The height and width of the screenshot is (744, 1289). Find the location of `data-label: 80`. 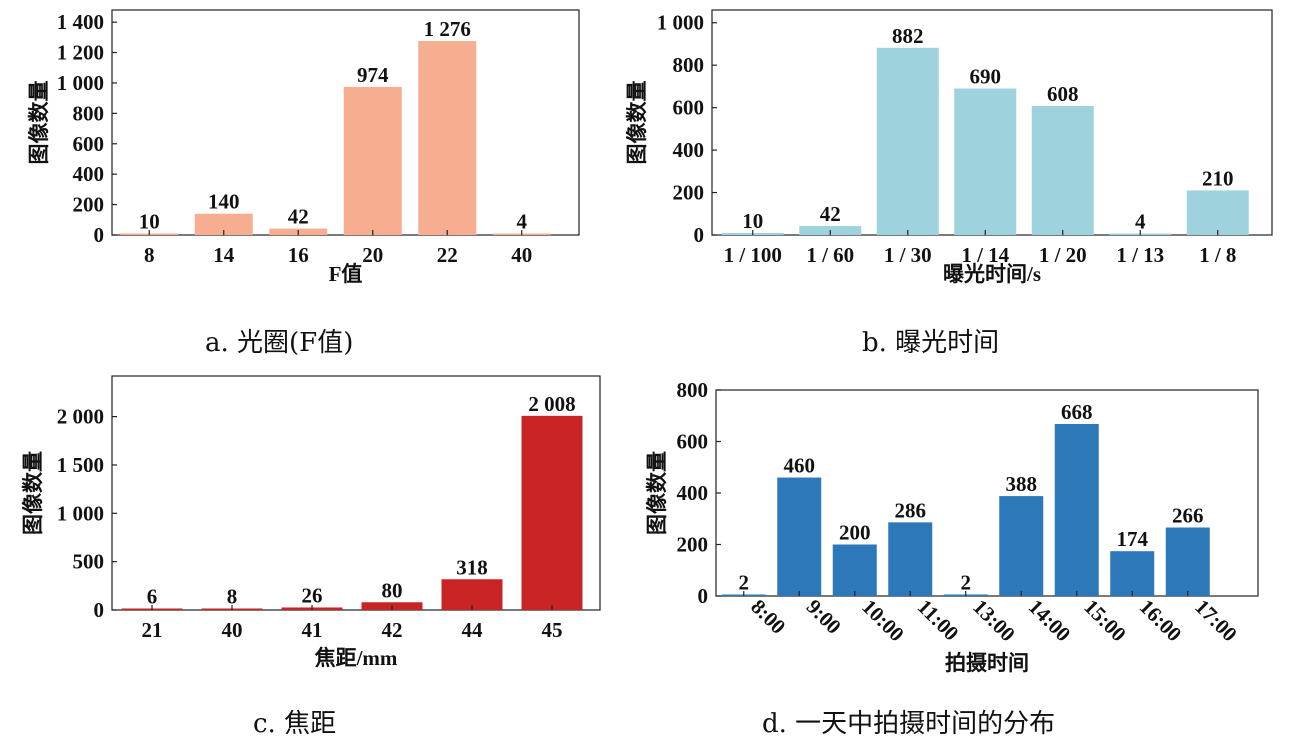

data-label: 80 is located at coordinates (392, 590).